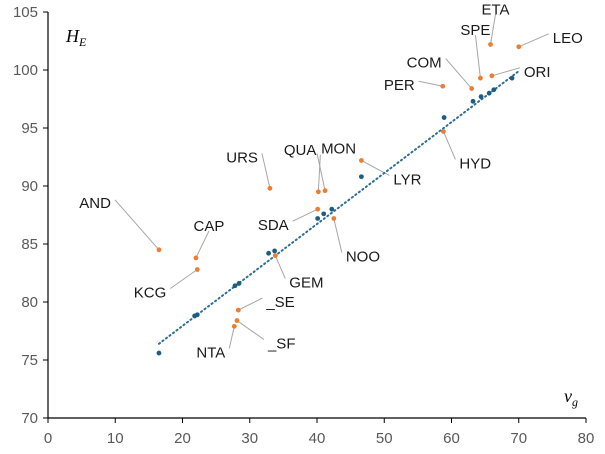 The height and width of the screenshot is (454, 605). I want to click on point-com, so click(472, 88).